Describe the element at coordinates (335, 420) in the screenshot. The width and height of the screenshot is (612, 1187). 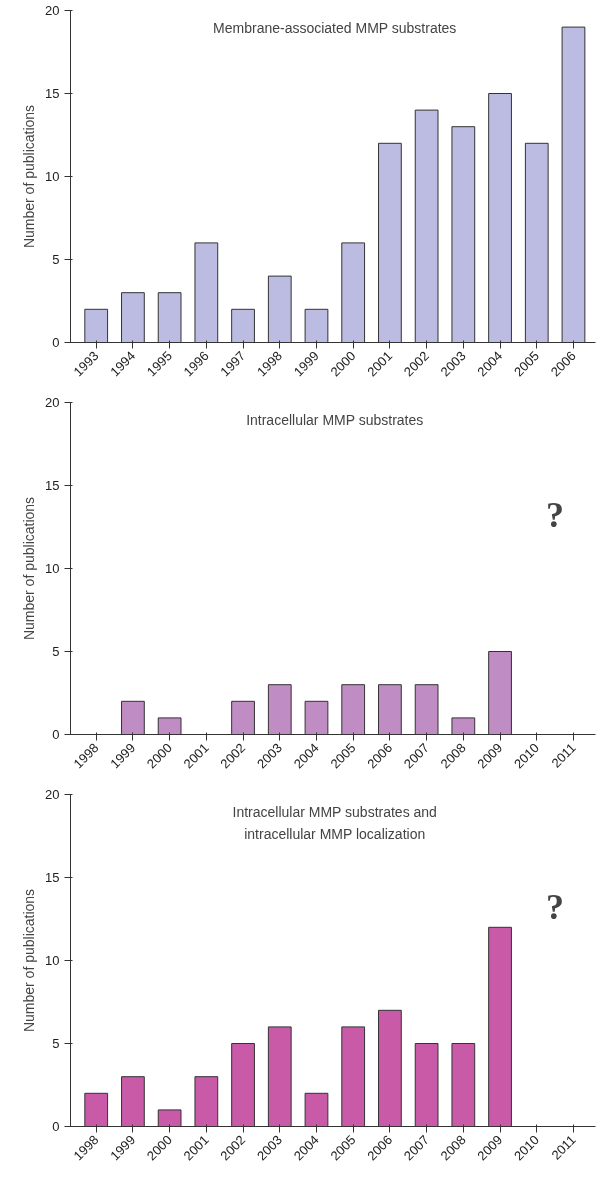
I see `text: Intracellular MMP substrates` at that location.